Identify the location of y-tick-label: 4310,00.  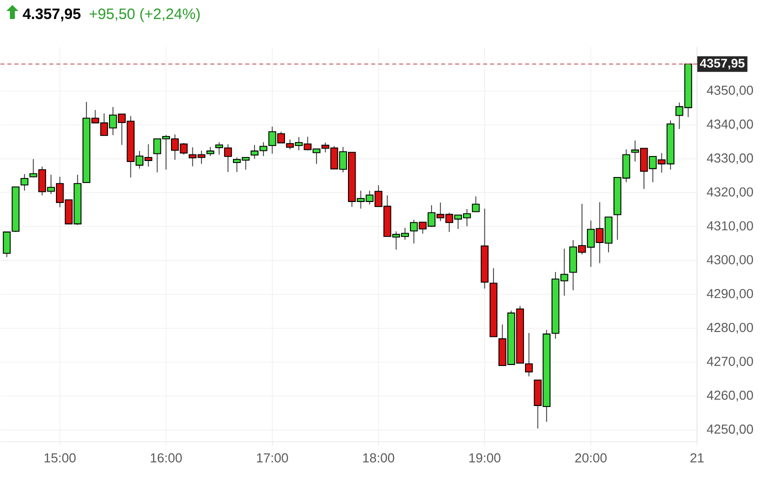
(730, 226).